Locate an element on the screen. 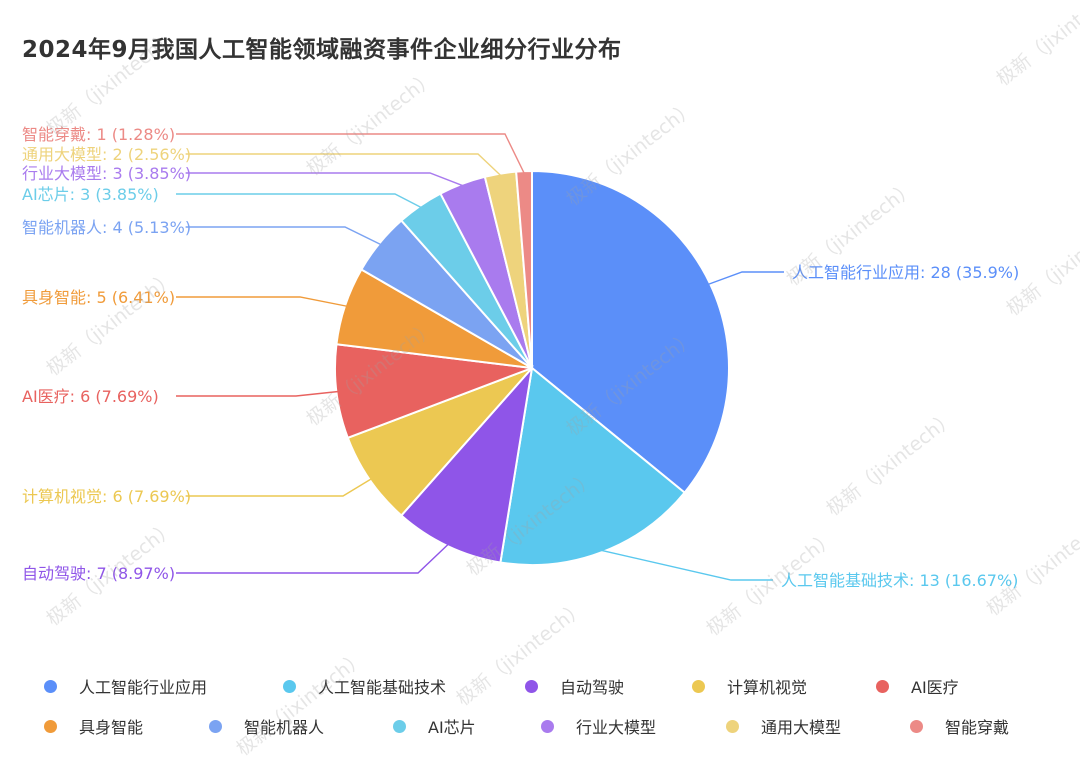 The width and height of the screenshot is (1080, 783). legend-item-4: AI医疗 is located at coordinates (917, 686).